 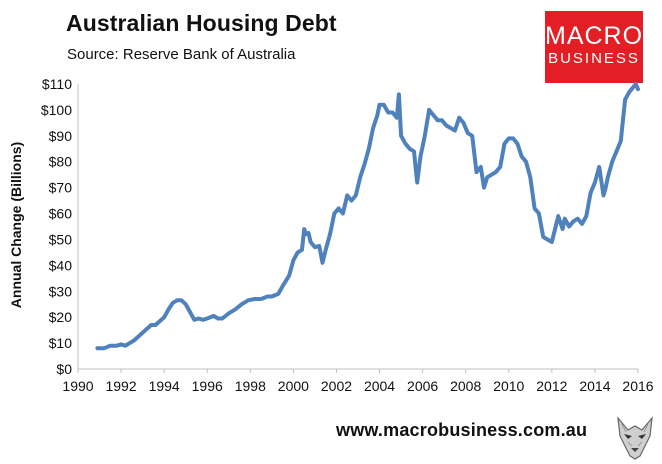 What do you see at coordinates (422, 386) in the screenshot?
I see `x-tick-label: 2006` at bounding box center [422, 386].